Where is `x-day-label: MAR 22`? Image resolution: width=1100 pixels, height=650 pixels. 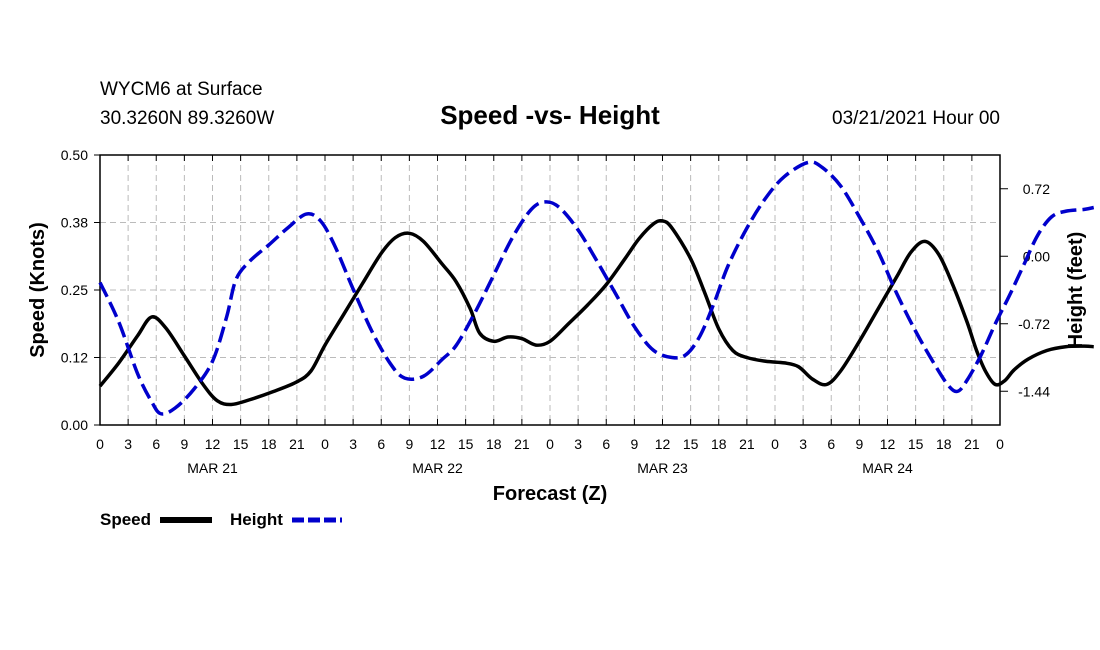
x-day-label: MAR 22 is located at coordinates (437, 468).